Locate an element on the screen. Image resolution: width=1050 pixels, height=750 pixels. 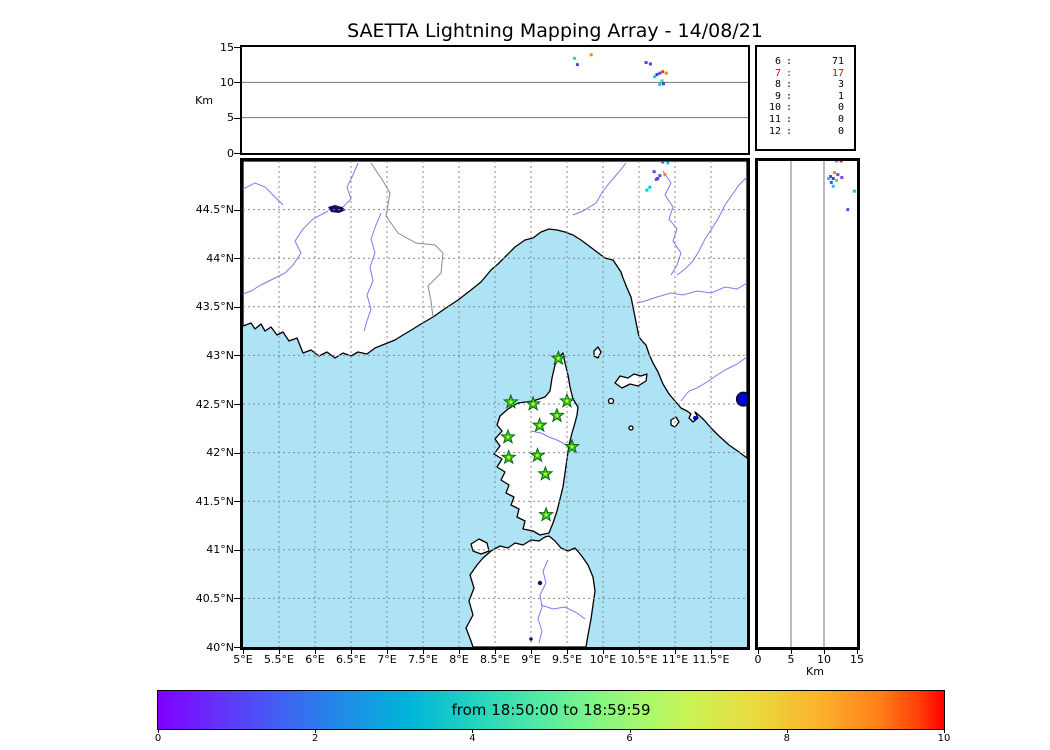
map-lon-tick: 9.5°E is located at coordinates (567, 659).